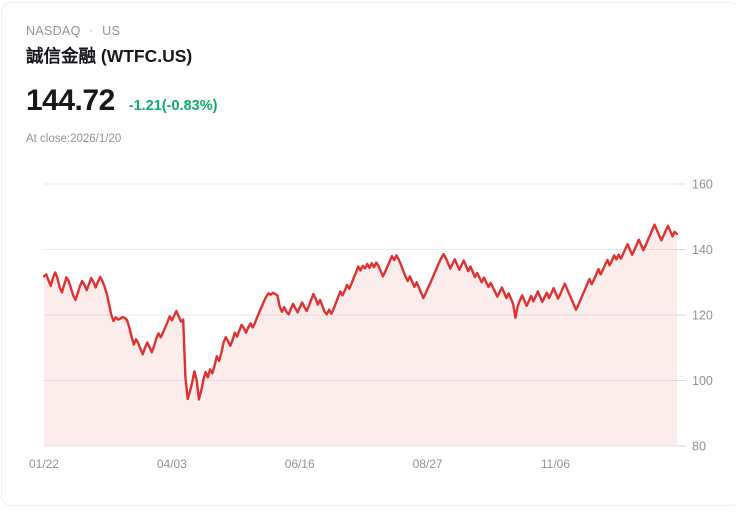 Image resolution: width=736 pixels, height=513 pixels. I want to click on x-axis-tick-label: 08/27, so click(428, 464).